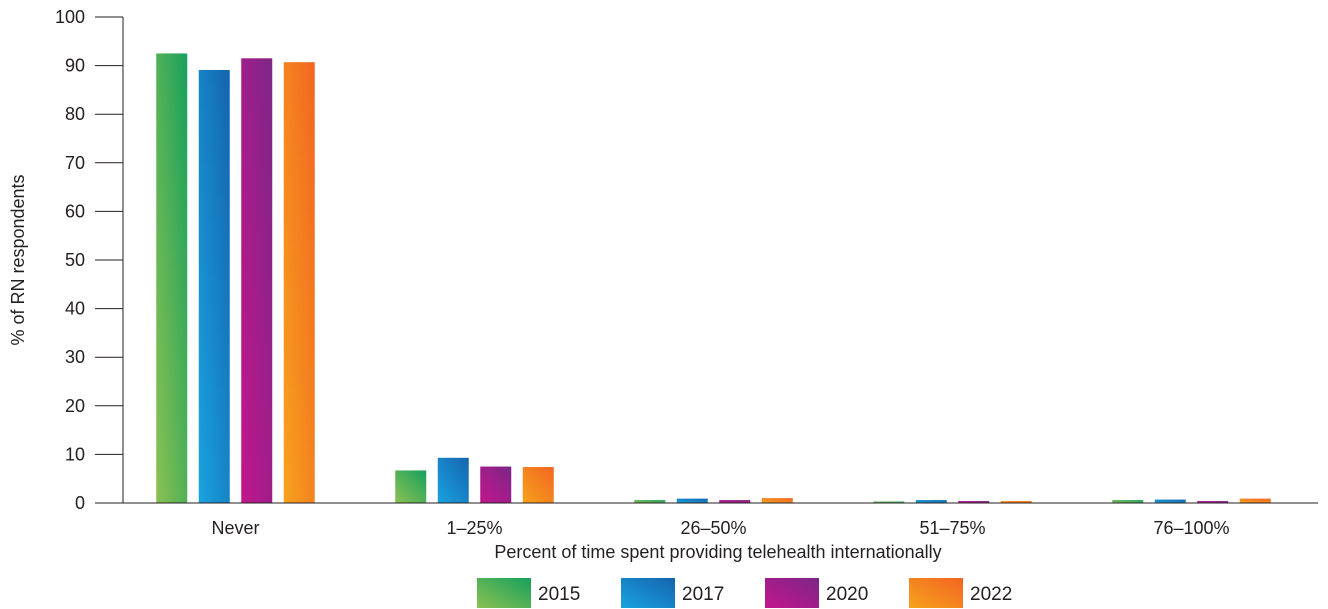  Describe the element at coordinates (1191, 528) in the screenshot. I see `x-tick-label: 76–100%` at that location.